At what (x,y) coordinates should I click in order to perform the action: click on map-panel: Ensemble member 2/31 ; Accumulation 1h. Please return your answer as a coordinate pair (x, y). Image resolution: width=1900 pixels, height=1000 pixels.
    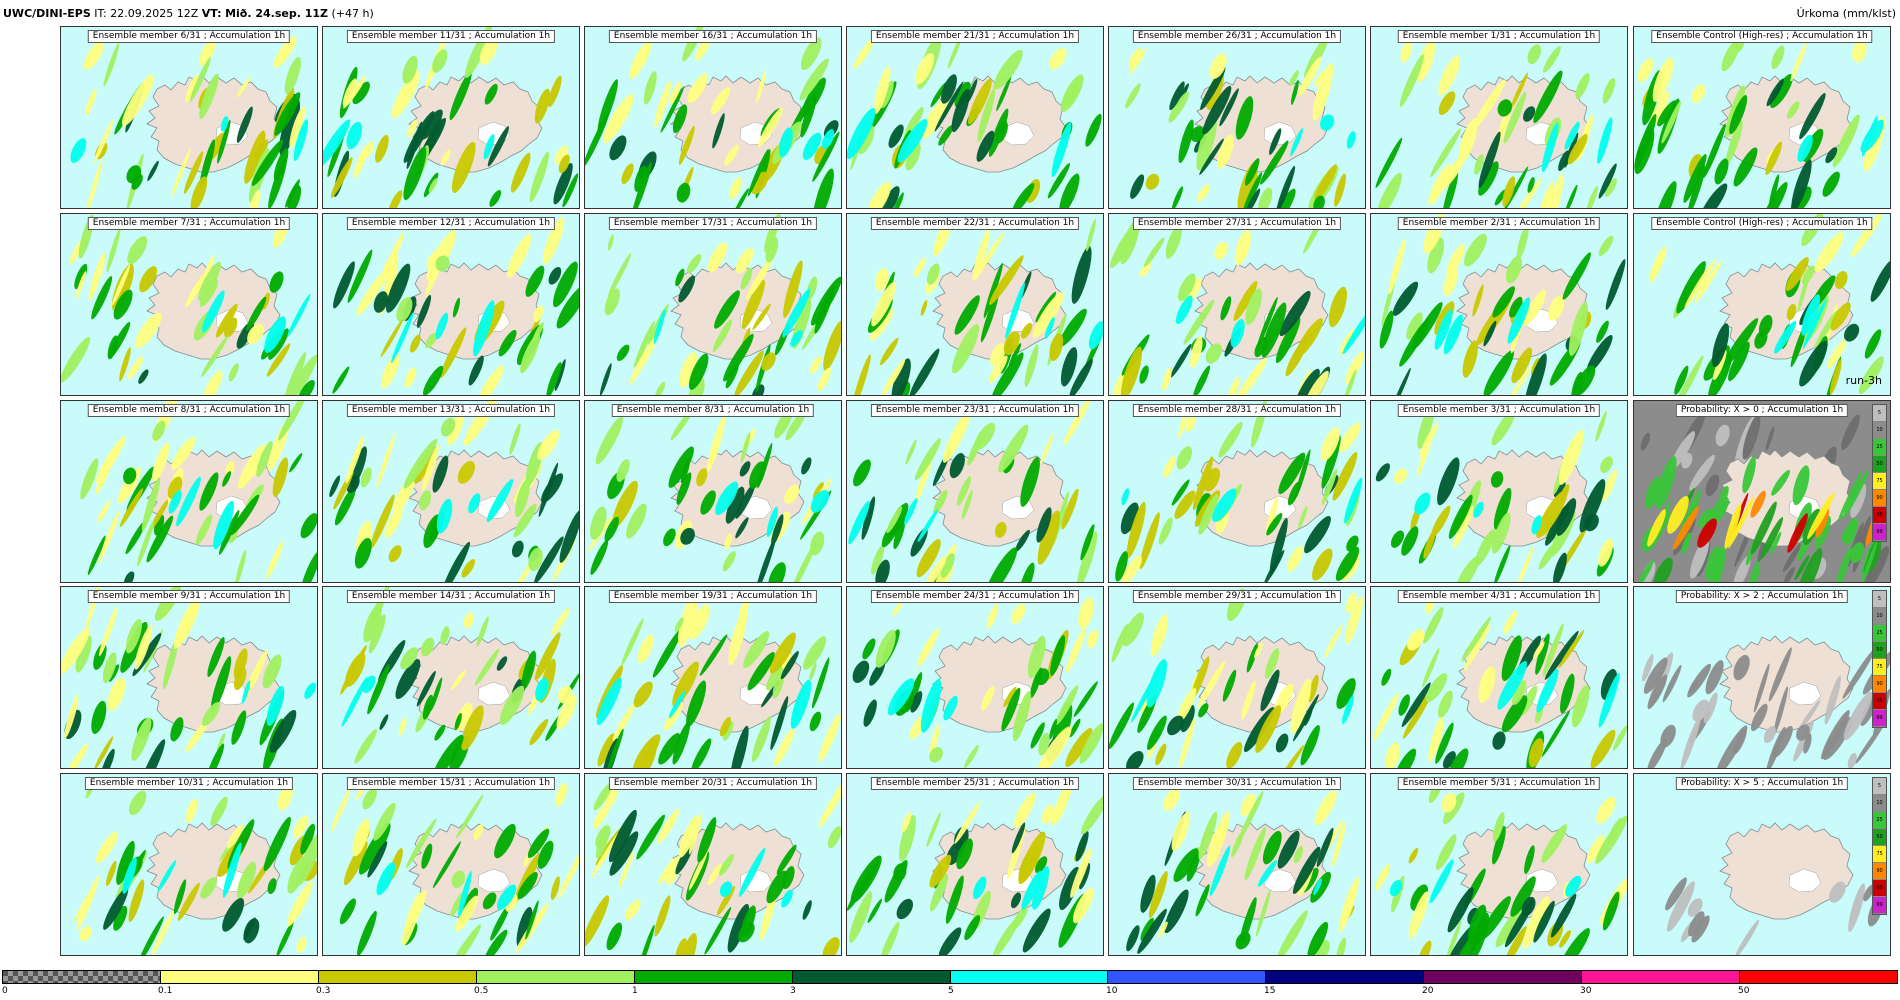
    Looking at the image, I should click on (1499, 304).